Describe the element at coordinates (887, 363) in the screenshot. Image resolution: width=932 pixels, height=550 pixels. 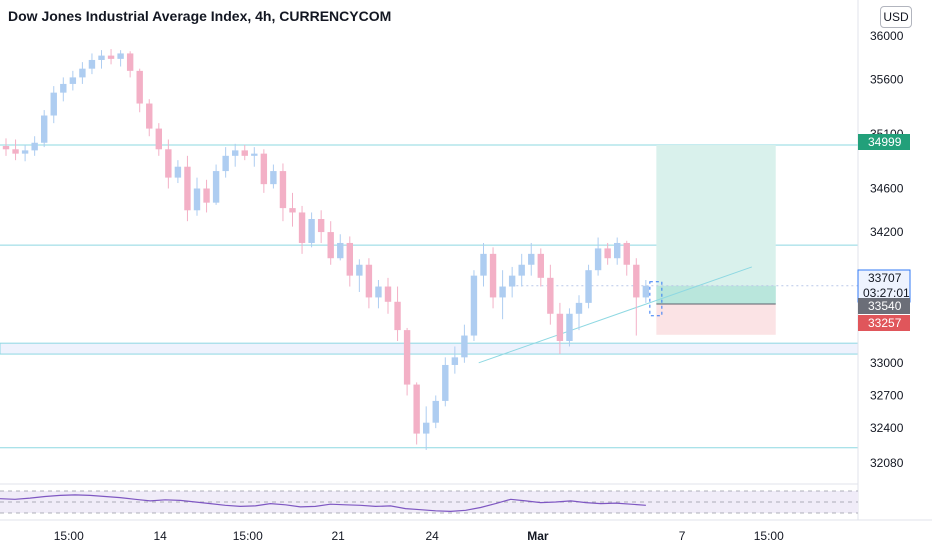
I see `y-tick-label-6: 33000` at that location.